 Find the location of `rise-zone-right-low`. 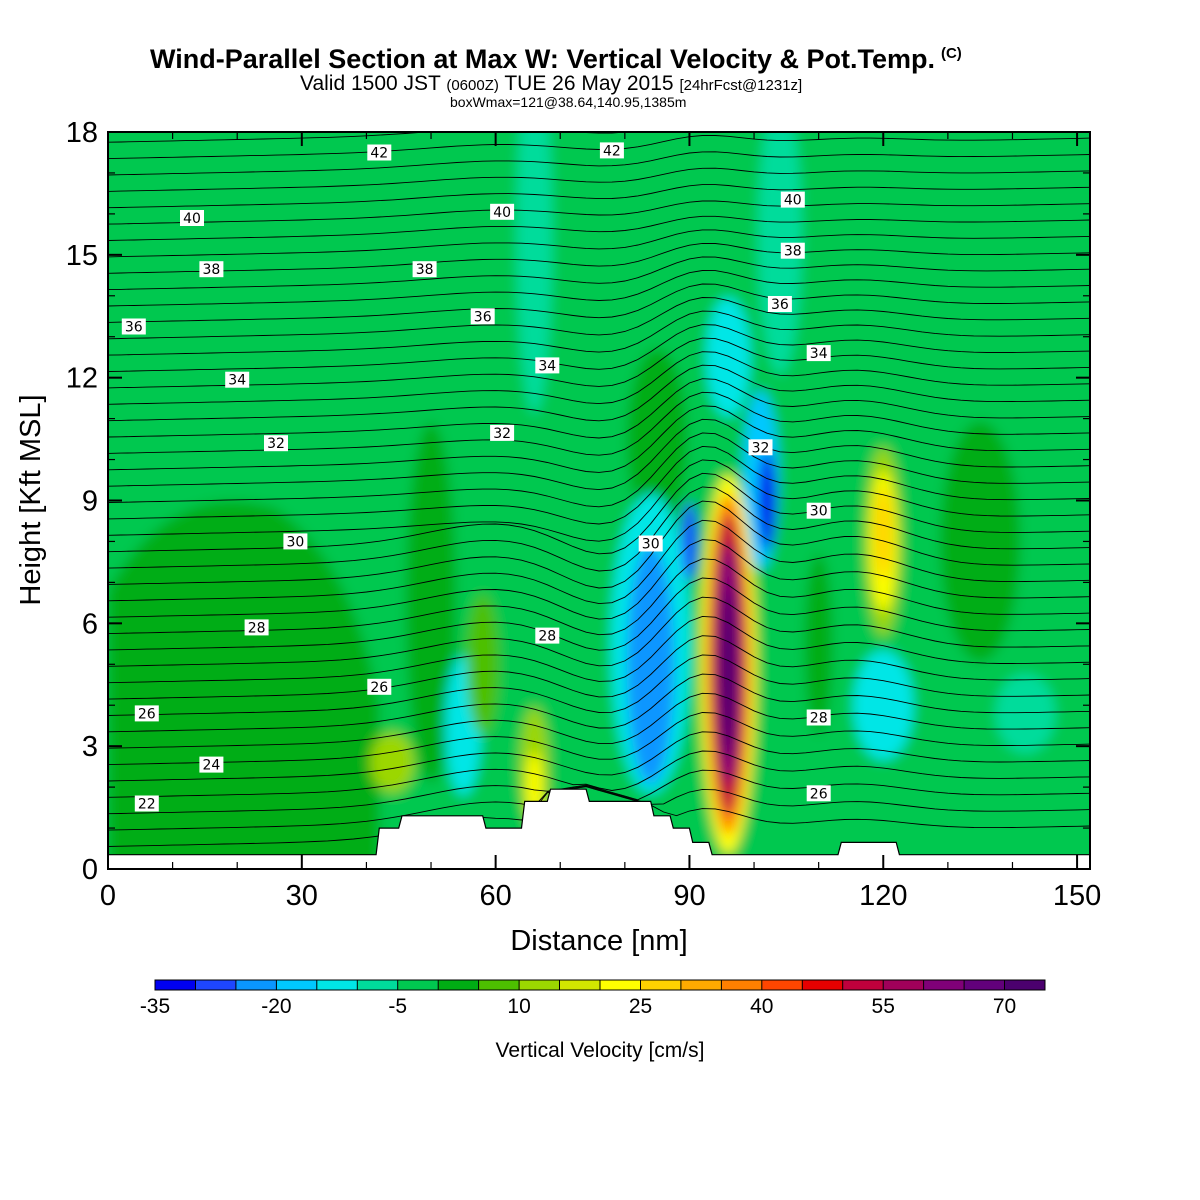

rise-zone-right-low is located at coordinates (818, 643).